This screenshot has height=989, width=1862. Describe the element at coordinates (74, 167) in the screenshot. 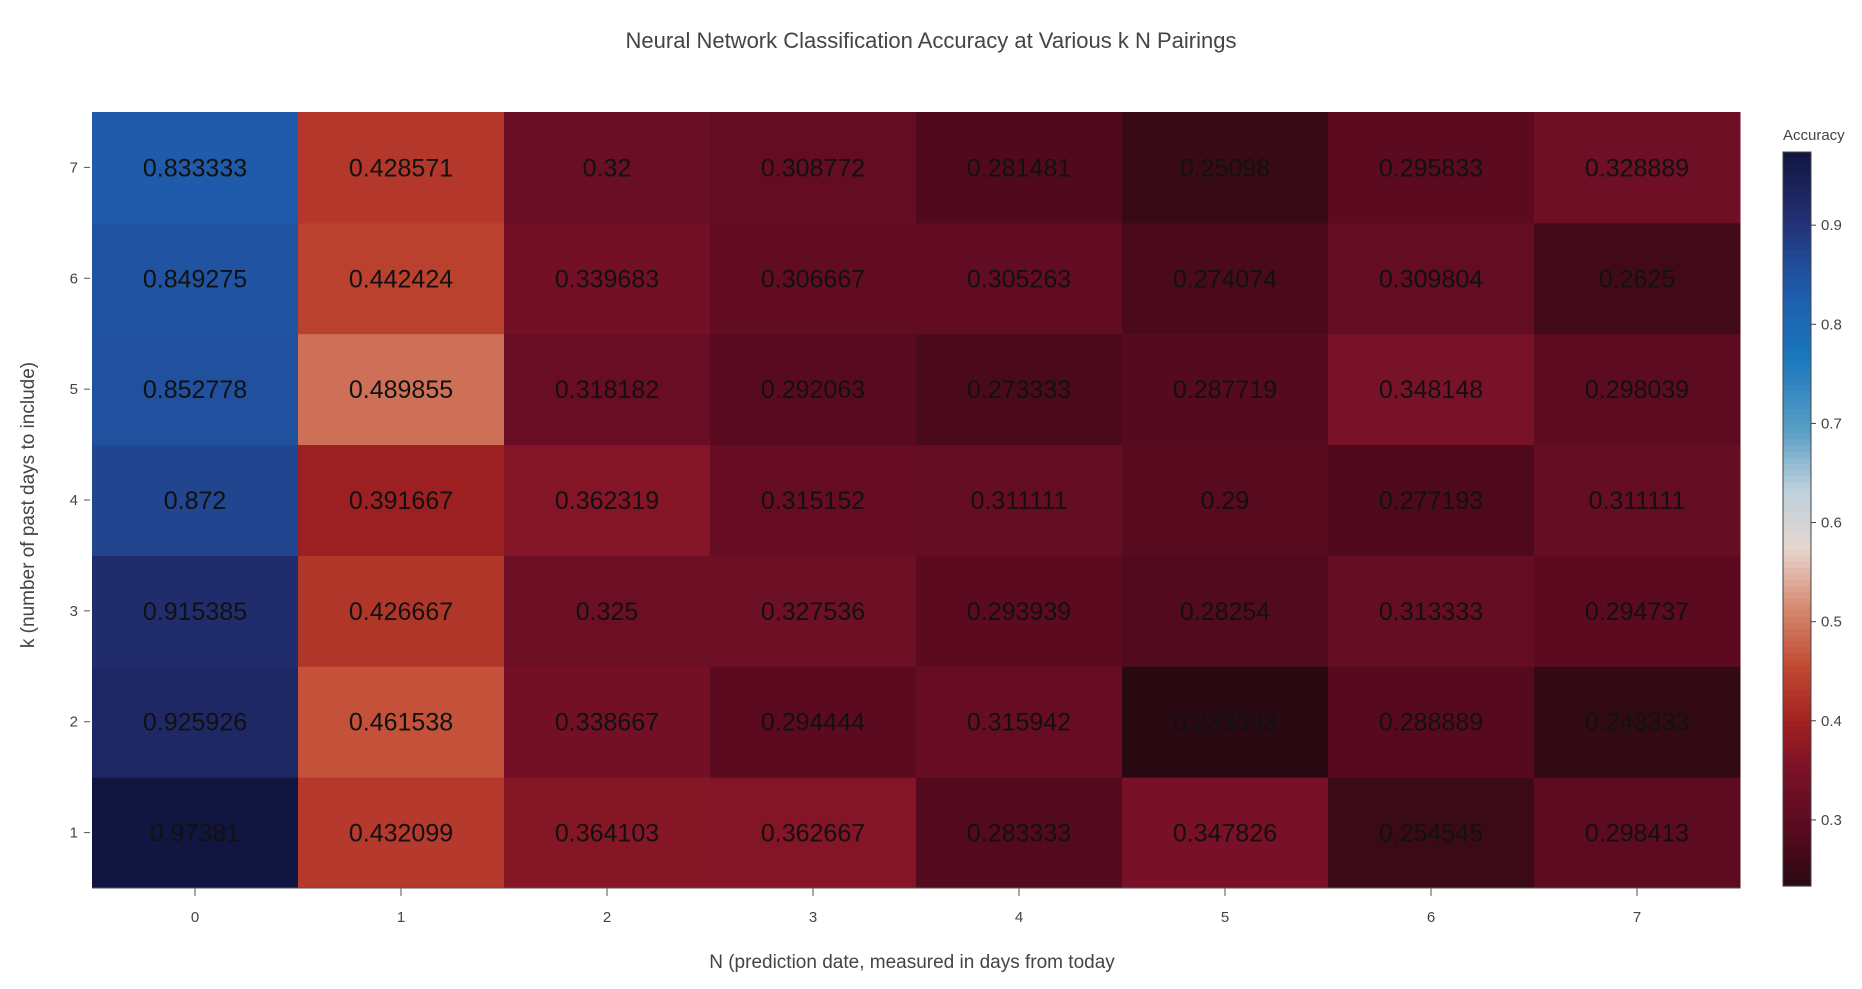

I see `y-tick-label: 7` at that location.